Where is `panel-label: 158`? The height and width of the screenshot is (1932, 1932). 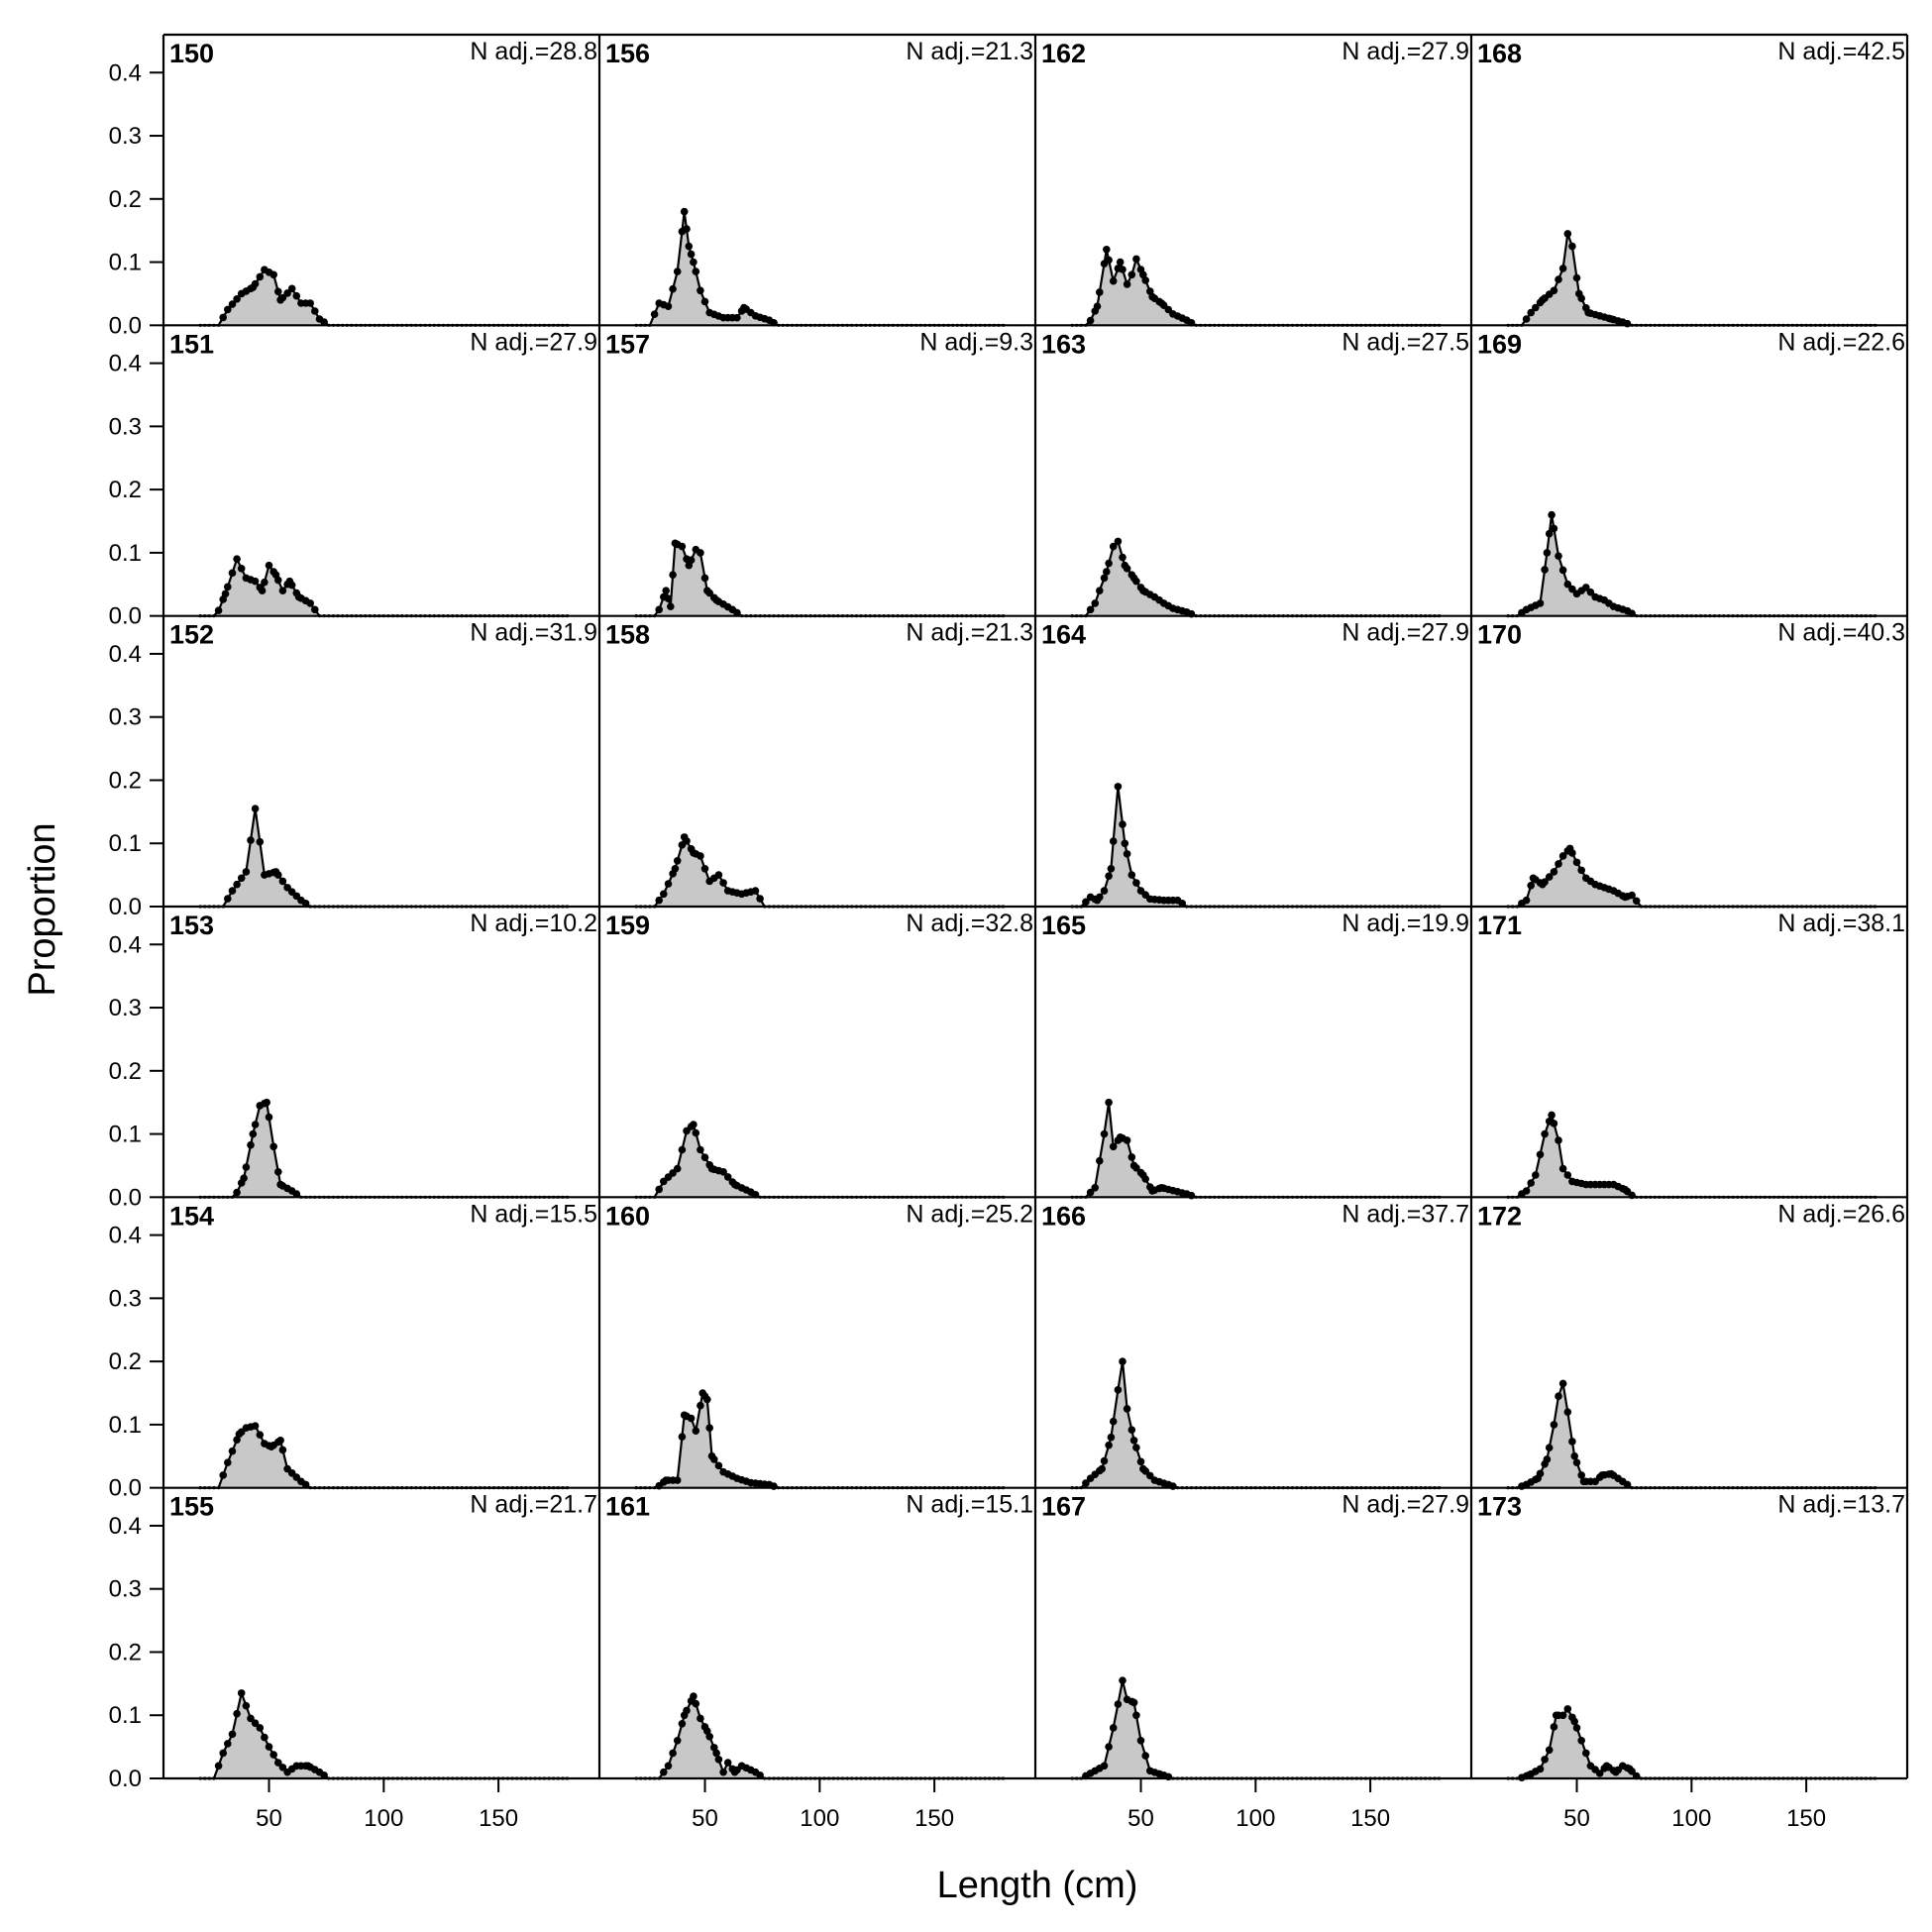 panel-label: 158 is located at coordinates (627, 635).